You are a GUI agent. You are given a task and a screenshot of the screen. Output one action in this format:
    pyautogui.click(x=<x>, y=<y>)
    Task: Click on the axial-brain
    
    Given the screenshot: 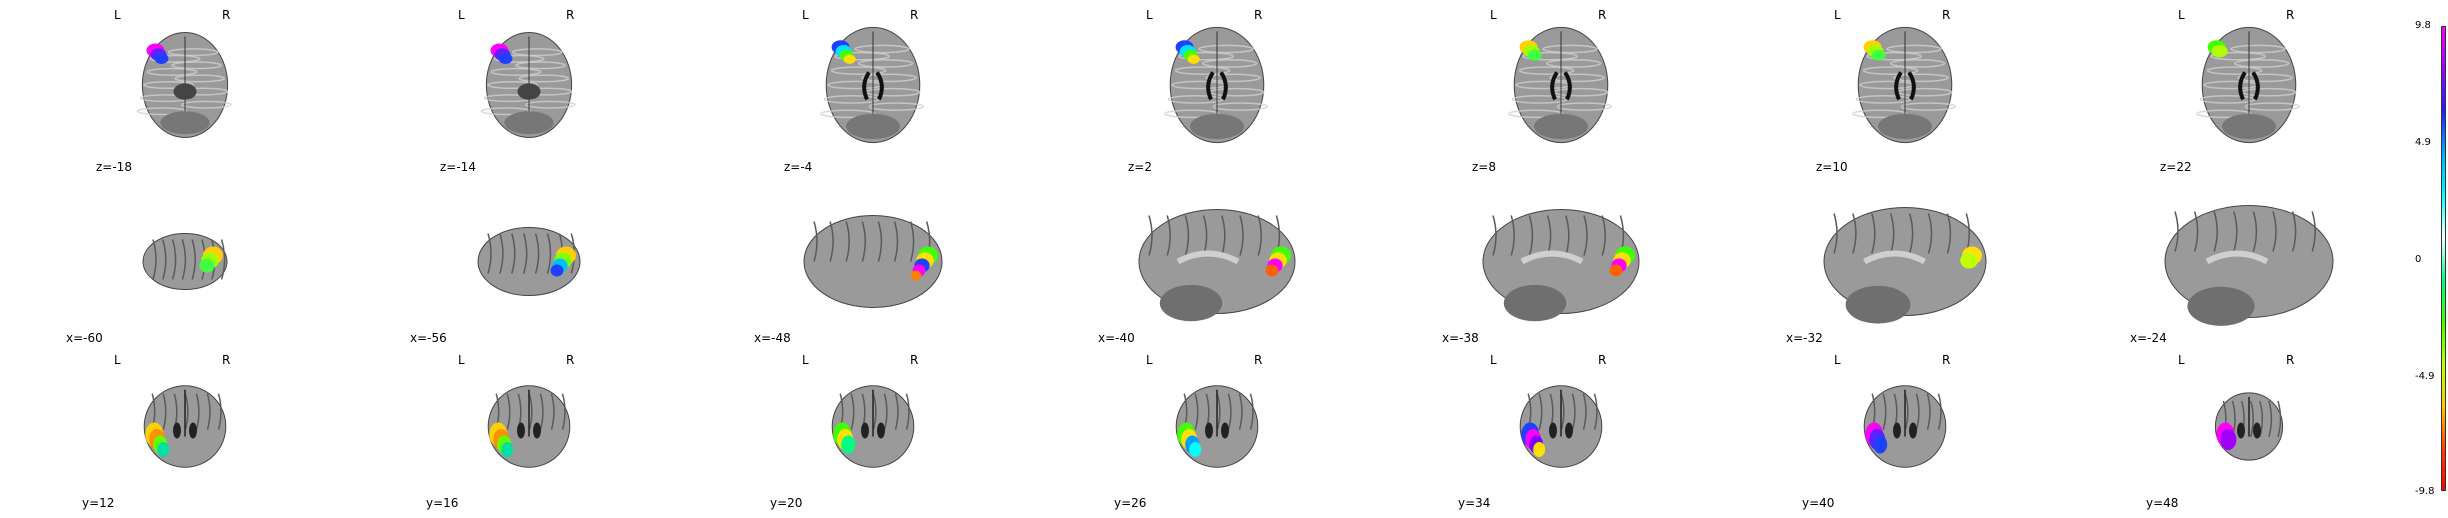 What is the action you would take?
    pyautogui.click(x=2248, y=85)
    